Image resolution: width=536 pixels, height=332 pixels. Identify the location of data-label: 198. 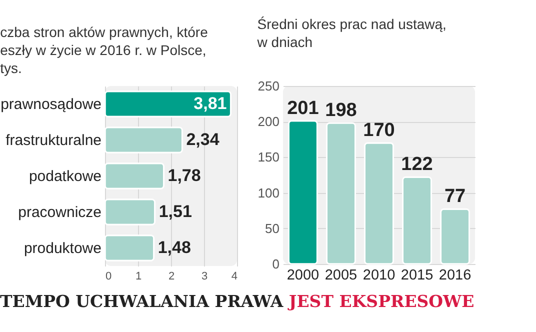
(341, 111).